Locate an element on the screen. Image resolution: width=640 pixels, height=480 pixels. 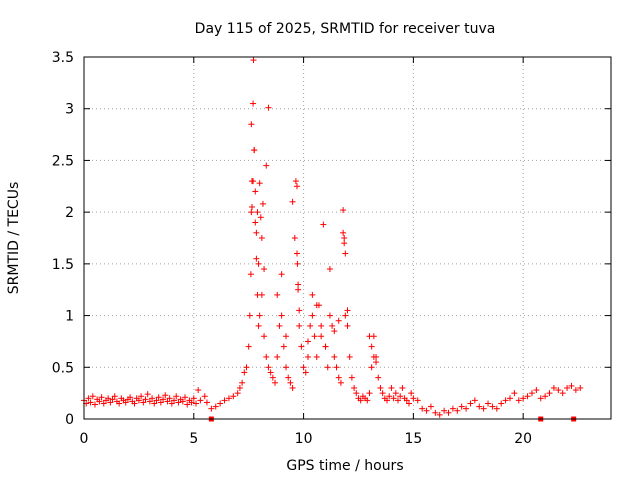
x-tick-label: 15 is located at coordinates (413, 439).